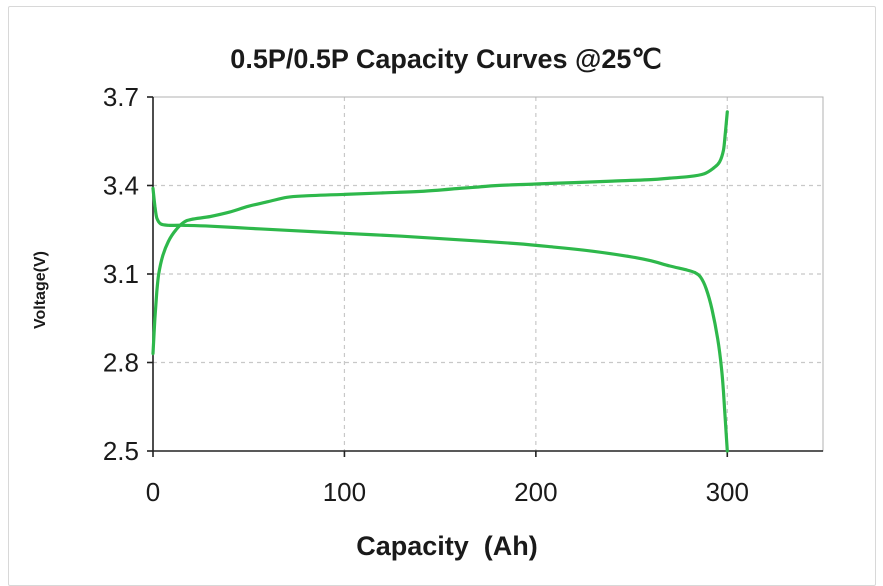 This screenshot has width=883, height=586. Describe the element at coordinates (121, 97) in the screenshot. I see `y-tick-label: 3.7` at that location.